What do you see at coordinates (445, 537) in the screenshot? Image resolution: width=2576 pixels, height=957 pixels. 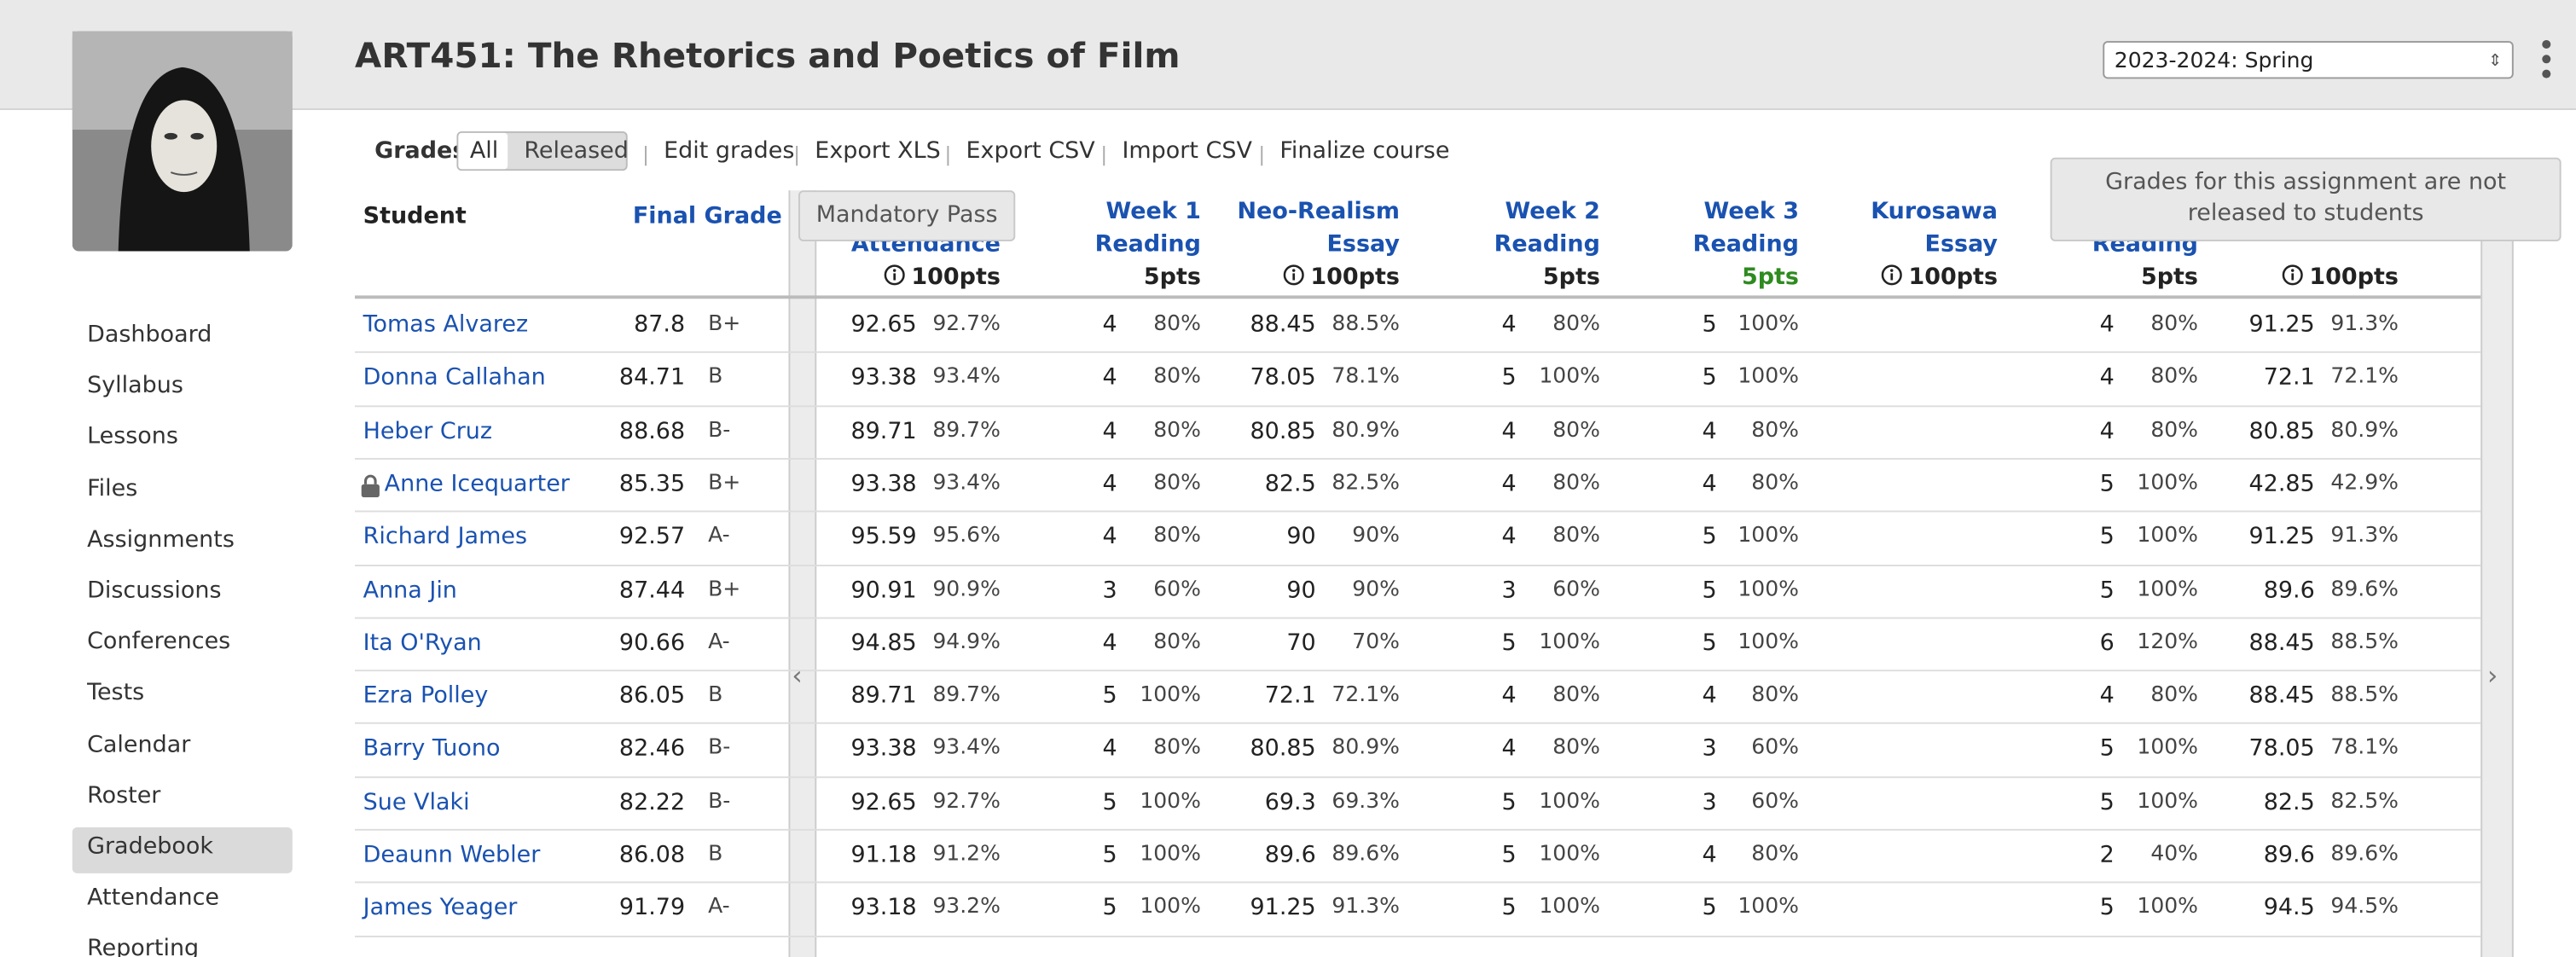 I see `student-name: Richard James` at bounding box center [445, 537].